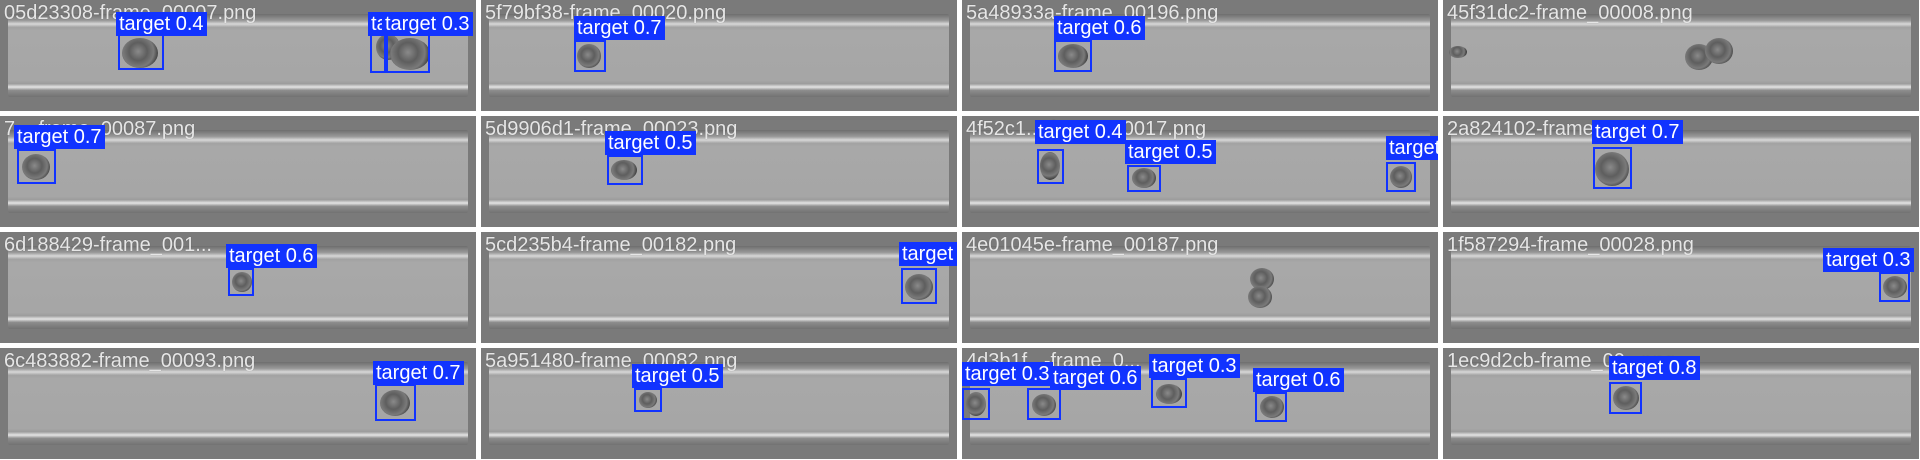 Image resolution: width=1920 pixels, height=460 pixels. Describe the element at coordinates (238, 403) in the screenshot. I see `image-tile: 6c483882-frame_00093.png target 0.7` at that location.